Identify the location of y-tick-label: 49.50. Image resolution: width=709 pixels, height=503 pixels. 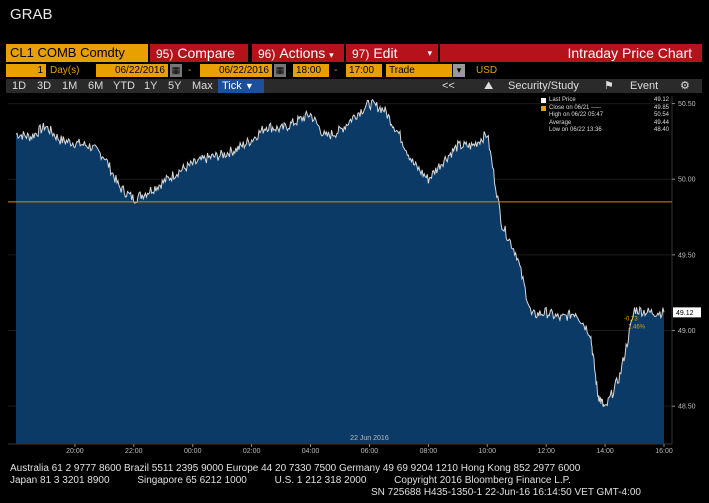
(687, 255).